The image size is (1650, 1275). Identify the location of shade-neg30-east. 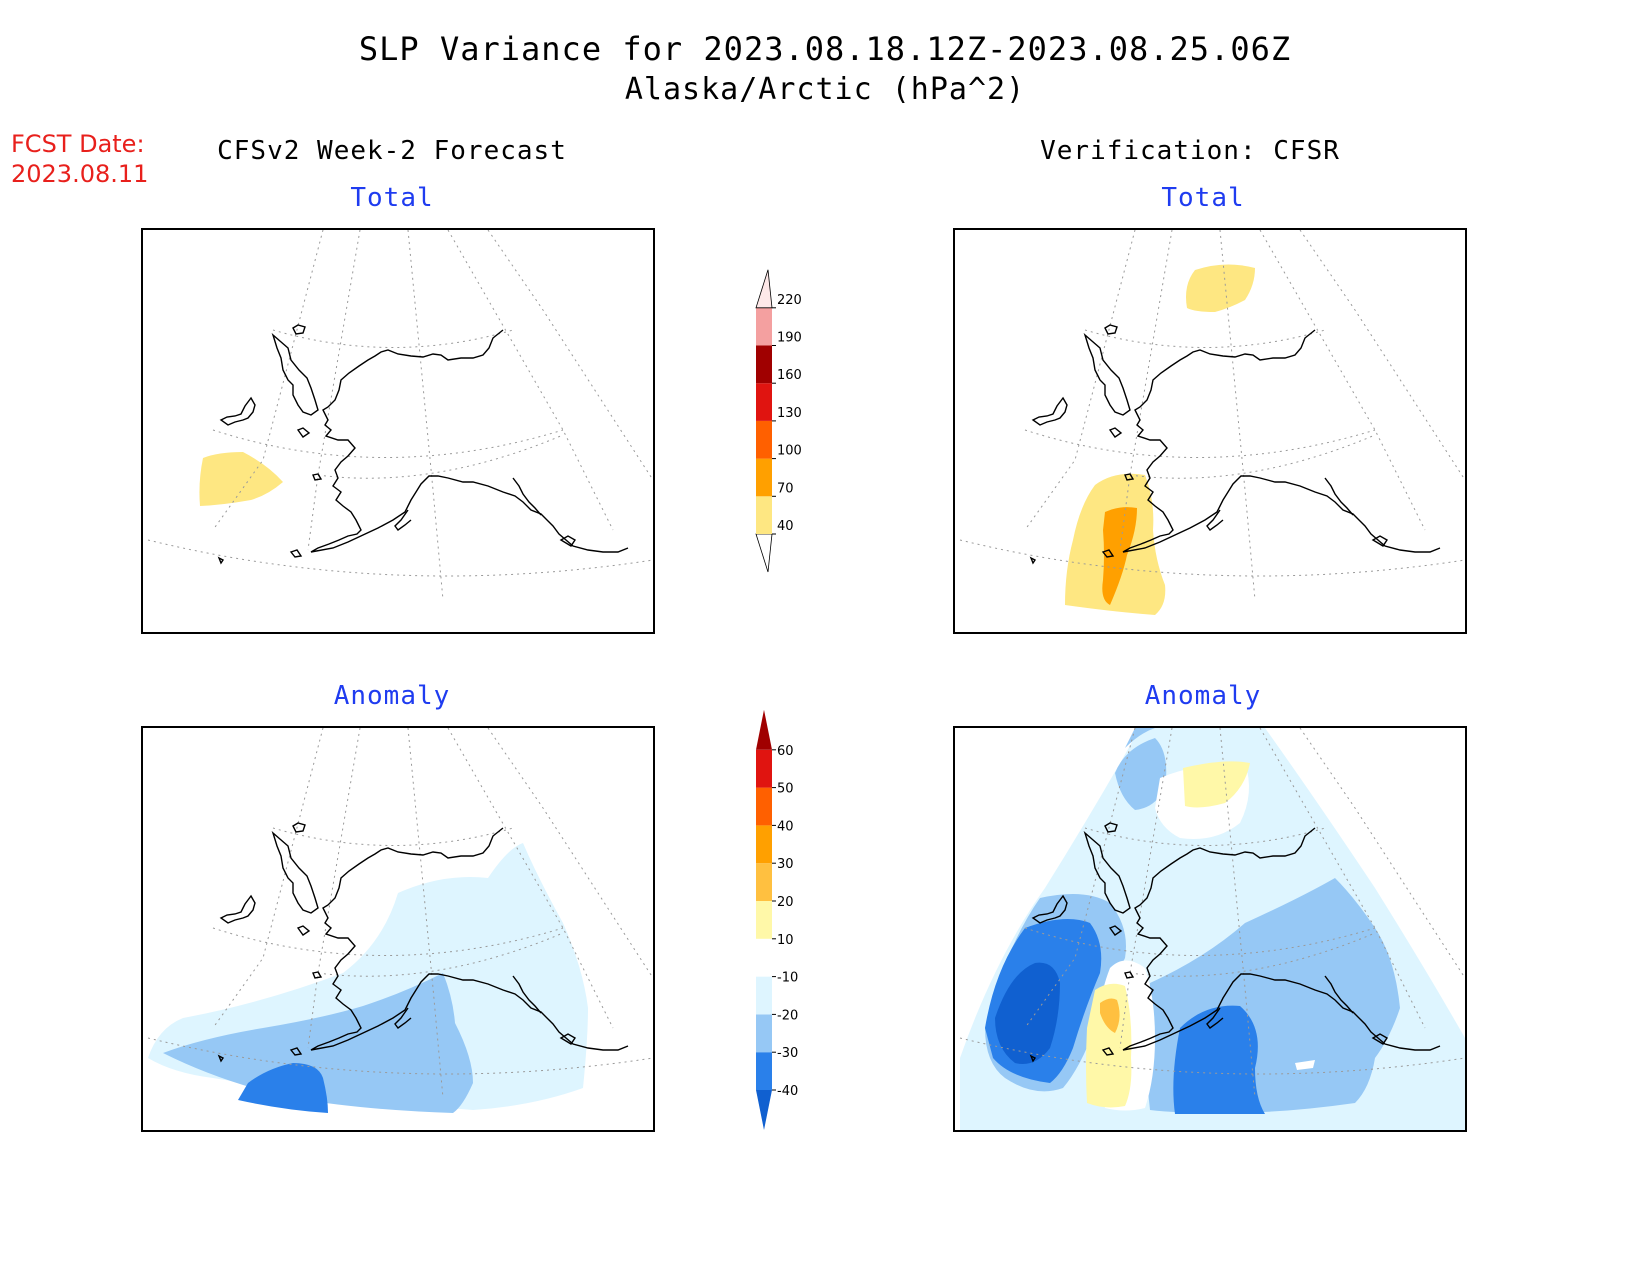
(1219, 1059).